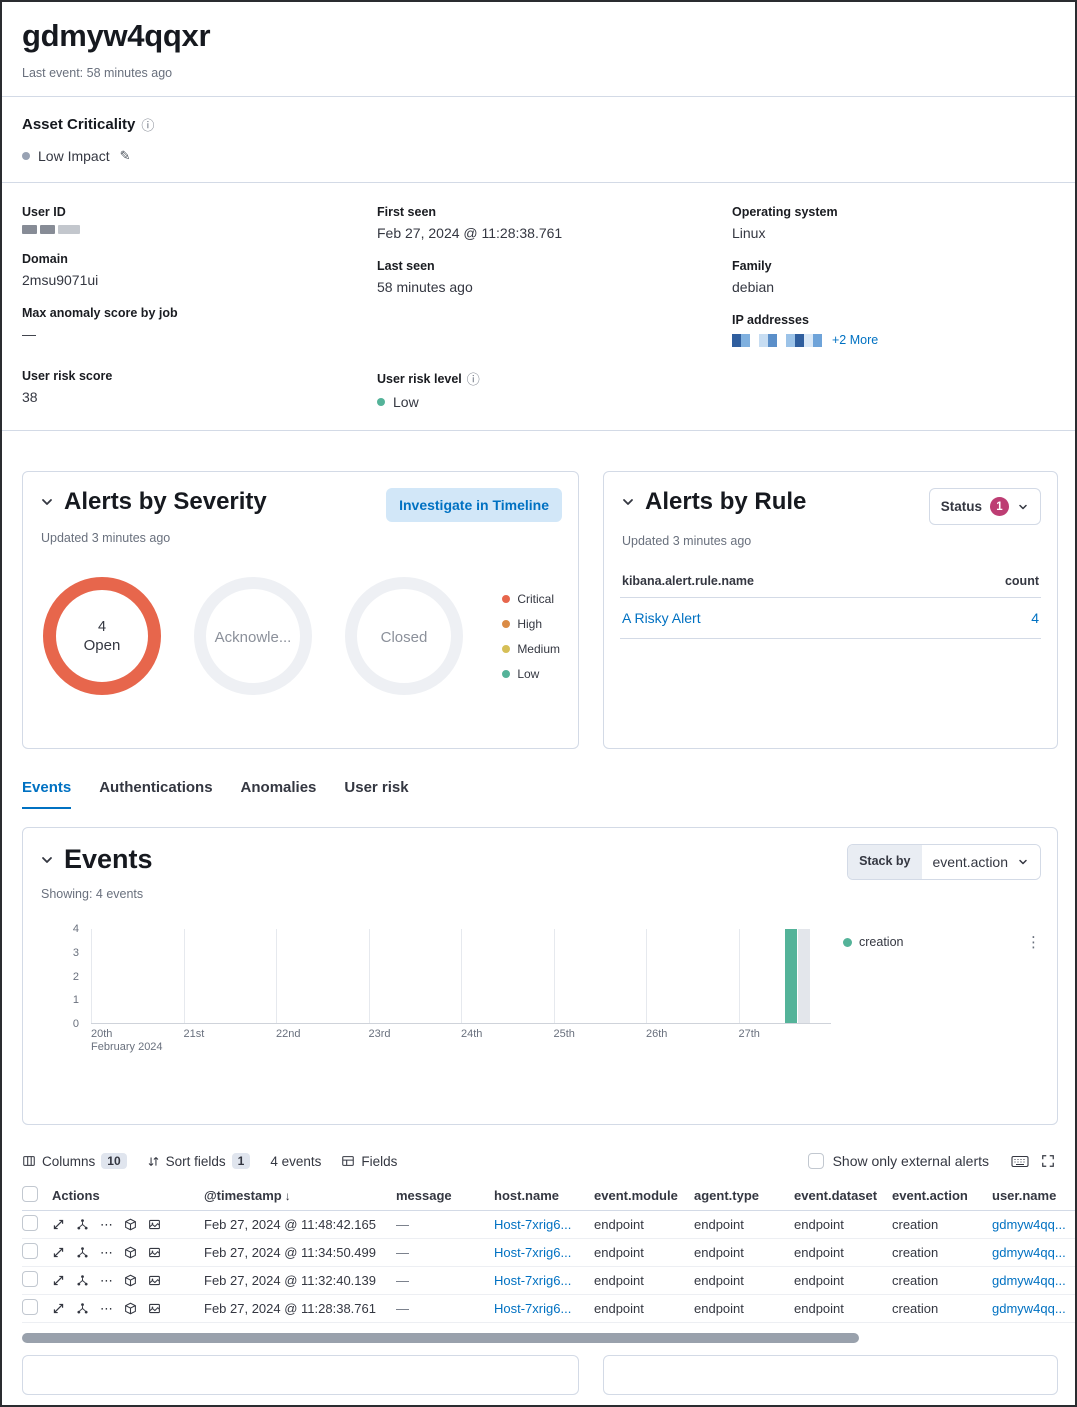 Image resolution: width=1077 pixels, height=1407 pixels. What do you see at coordinates (1024, 1195) in the screenshot?
I see `header-user-name: user.name` at bounding box center [1024, 1195].